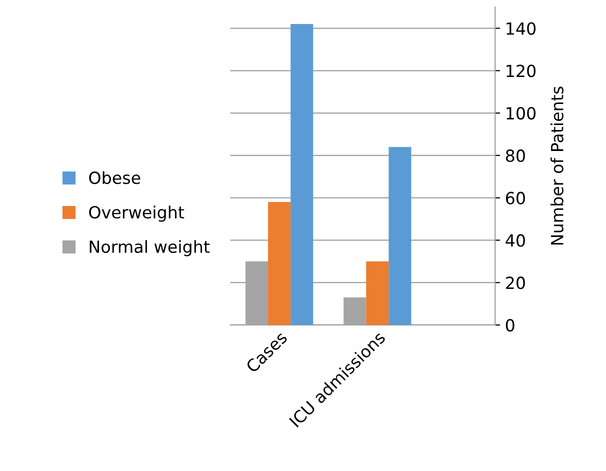 Image resolution: width=606 pixels, height=471 pixels. Describe the element at coordinates (515, 198) in the screenshot. I see `y-tick-label: 60` at that location.